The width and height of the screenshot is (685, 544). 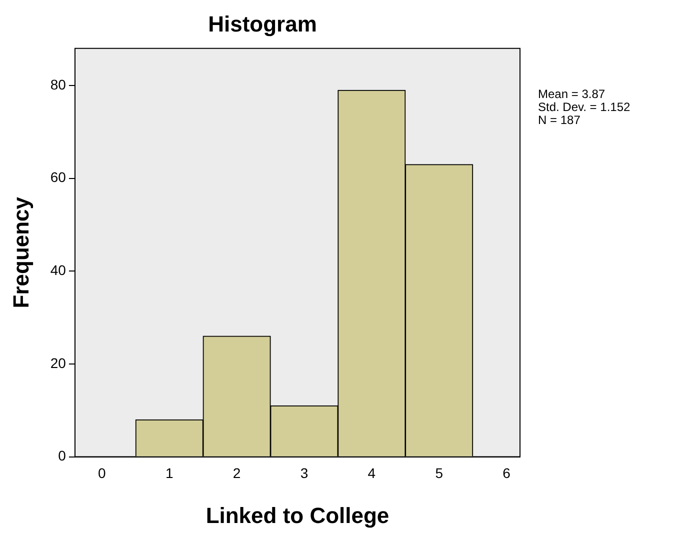 What do you see at coordinates (236, 473) in the screenshot?
I see `x-tick-label: 2` at bounding box center [236, 473].